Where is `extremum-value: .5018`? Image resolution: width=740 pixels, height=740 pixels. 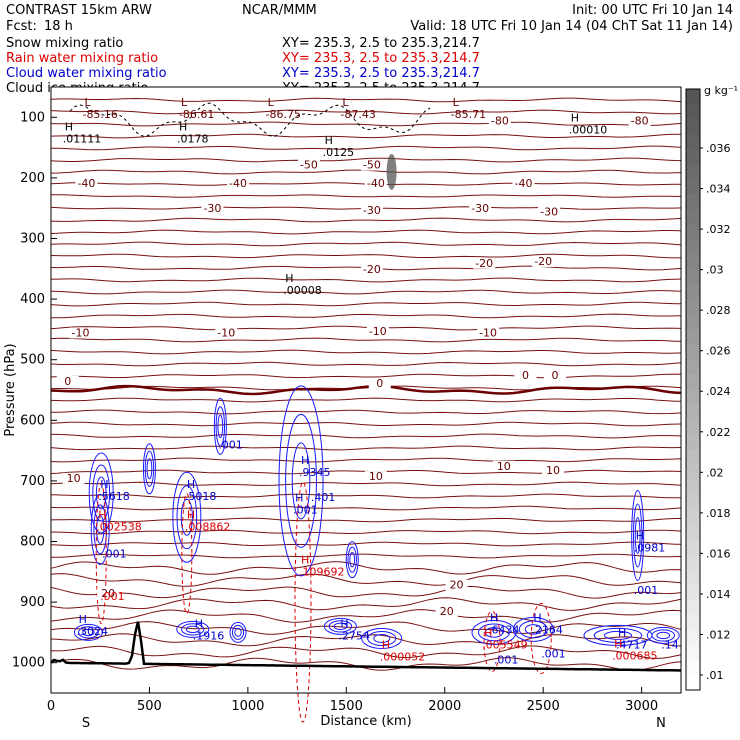 extremum-value: .5018 is located at coordinates (201, 496).